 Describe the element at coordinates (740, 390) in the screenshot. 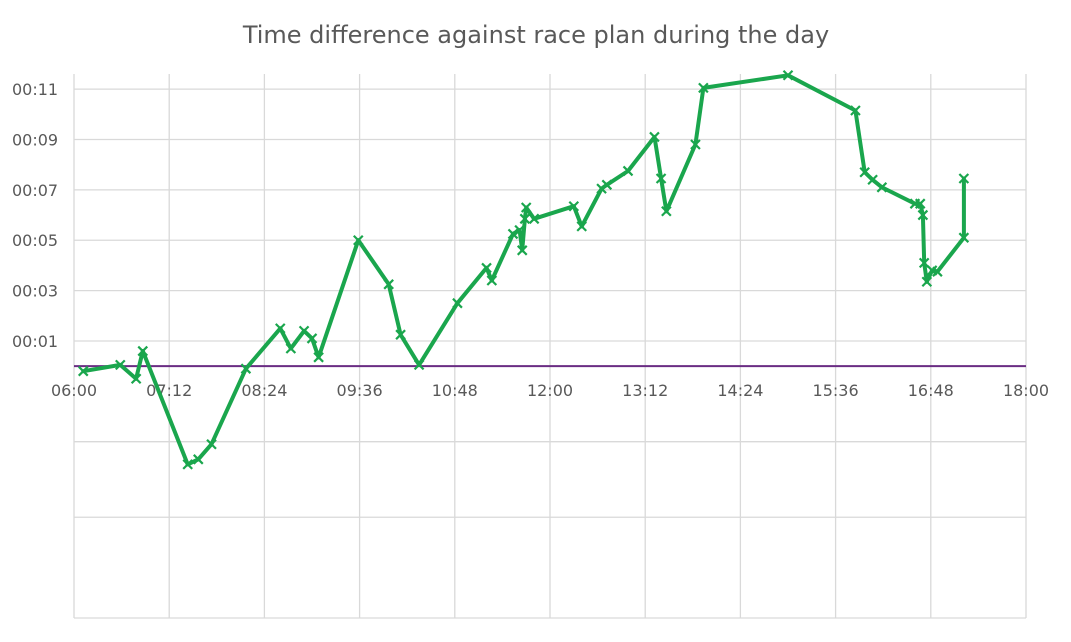

I see `x-tick-label: 14:24` at that location.